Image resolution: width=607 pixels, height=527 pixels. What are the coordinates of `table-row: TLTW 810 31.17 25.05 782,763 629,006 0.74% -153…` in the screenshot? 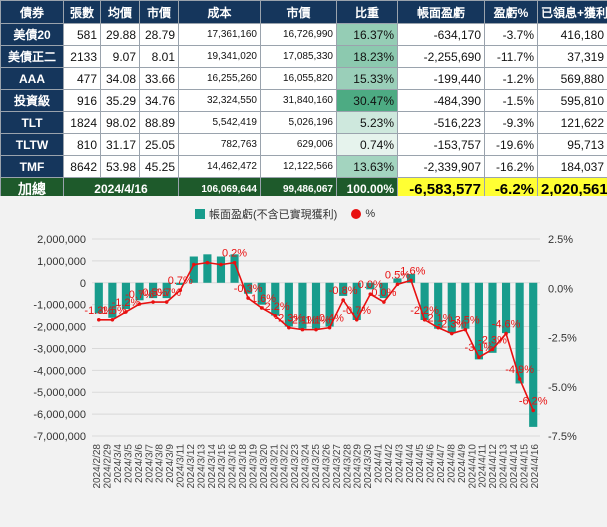 It's located at (303, 144).